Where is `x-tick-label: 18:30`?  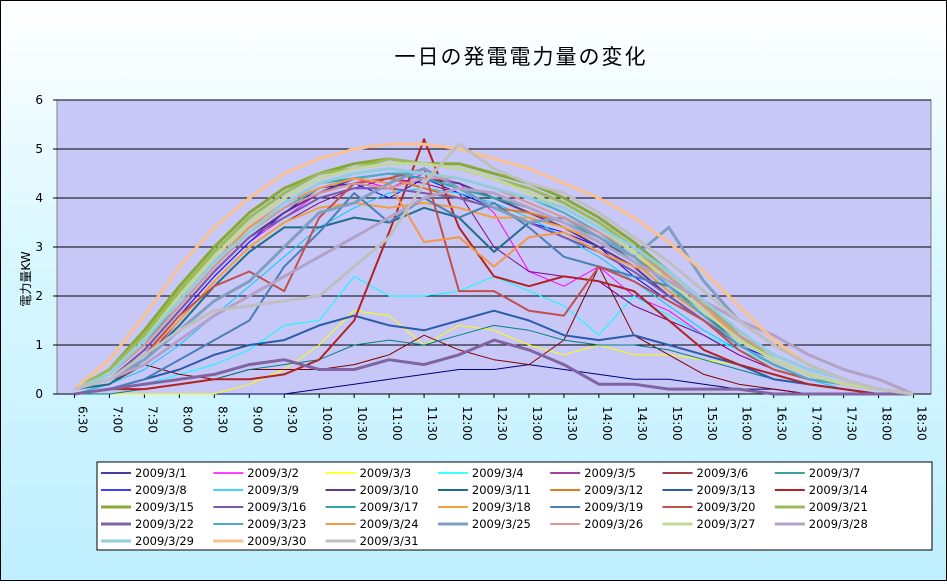
x-tick-label: 18:30 is located at coordinates (922, 423).